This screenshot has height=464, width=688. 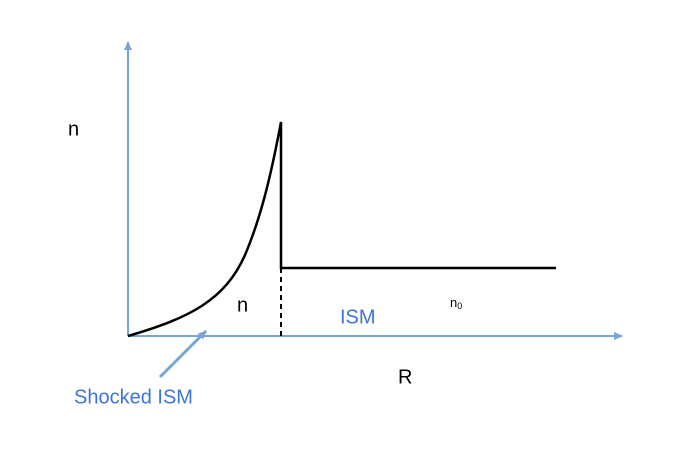 I want to click on shocked-density-label: n, so click(x=242, y=305).